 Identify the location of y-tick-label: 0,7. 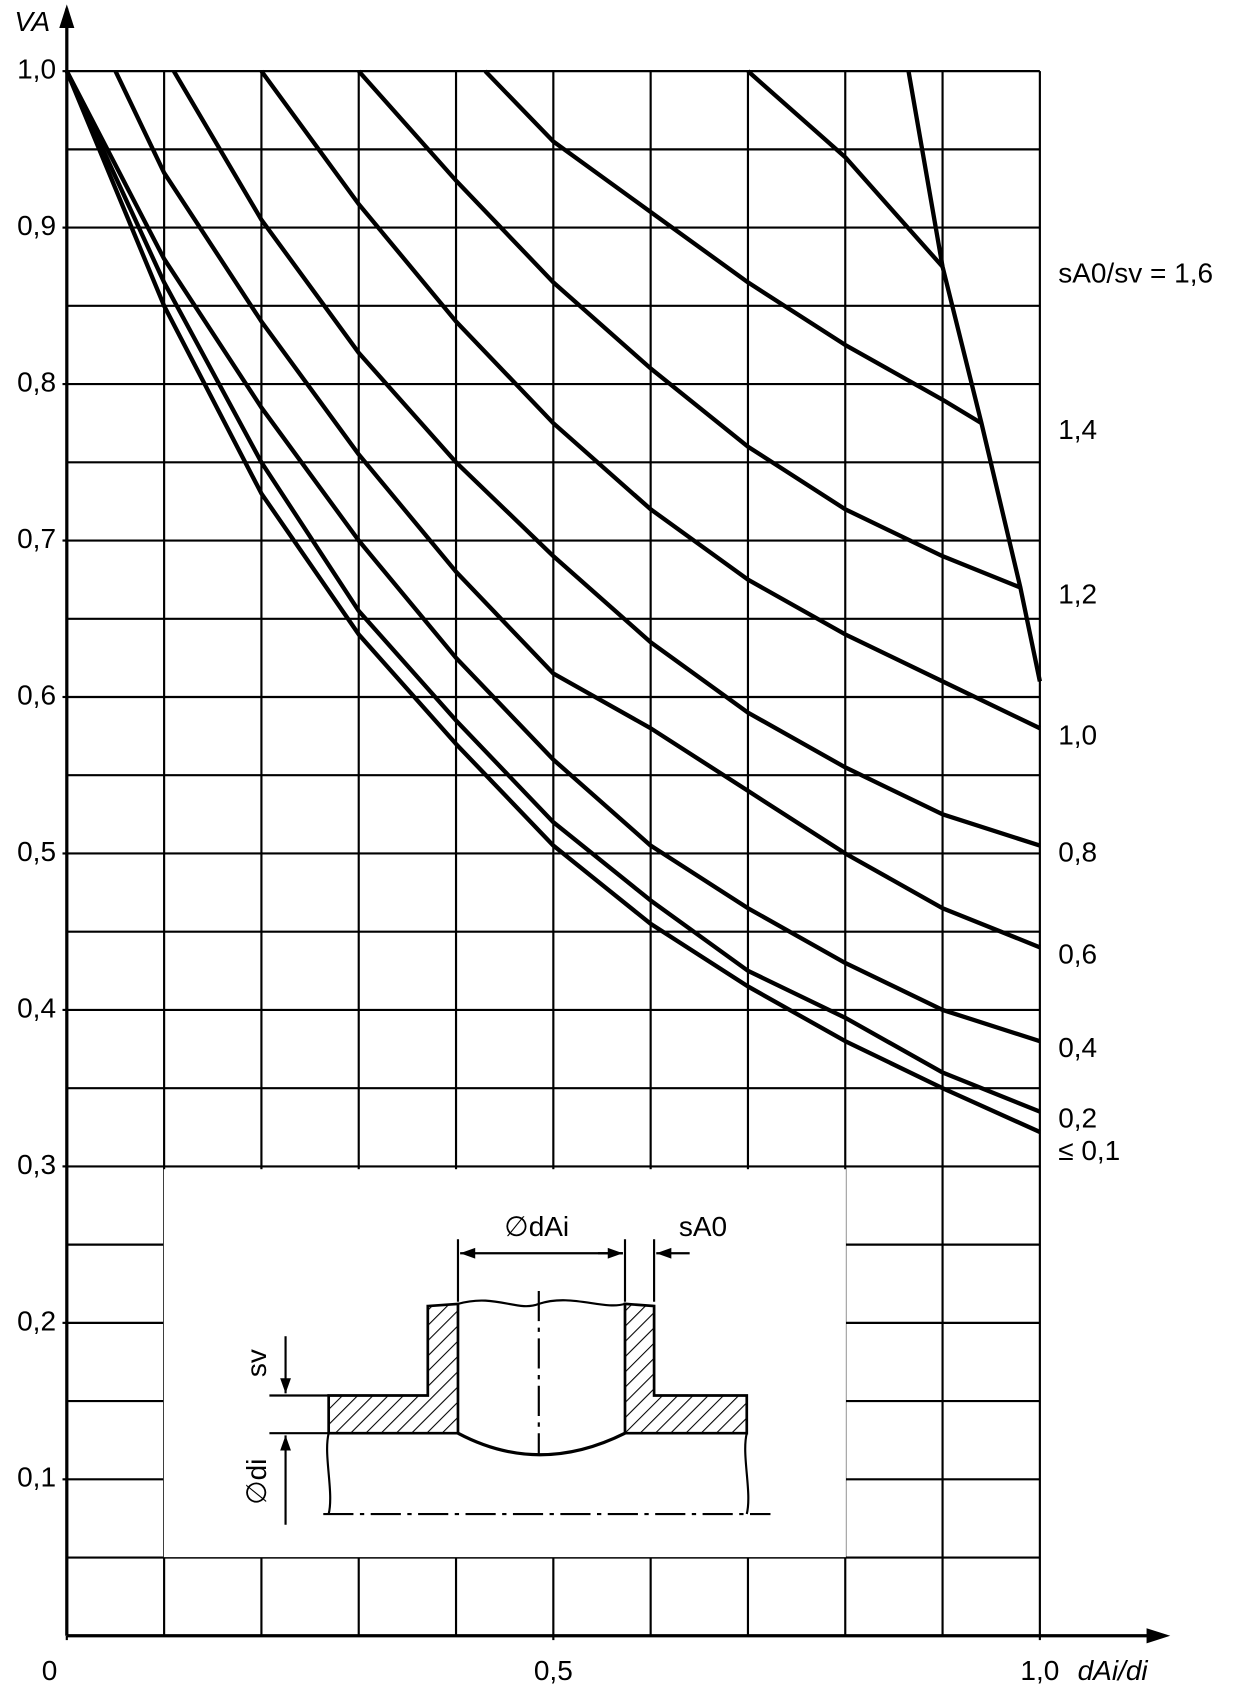
(36, 538).